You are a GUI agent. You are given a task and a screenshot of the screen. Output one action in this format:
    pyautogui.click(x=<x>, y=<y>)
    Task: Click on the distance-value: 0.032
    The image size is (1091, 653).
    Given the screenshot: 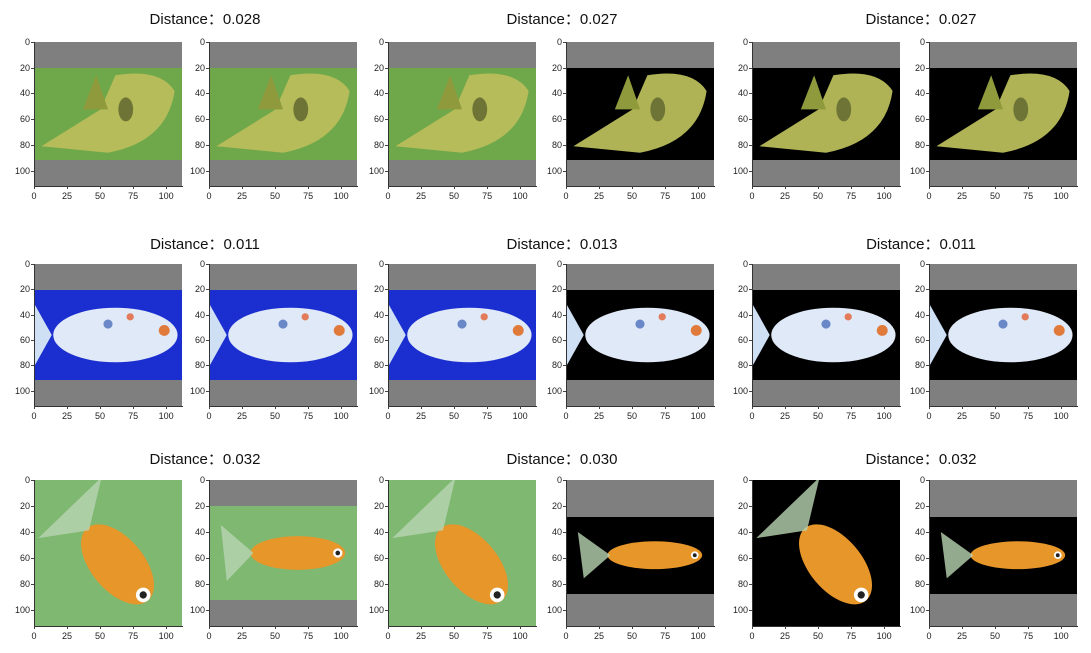 What is the action you would take?
    pyautogui.click(x=957, y=459)
    